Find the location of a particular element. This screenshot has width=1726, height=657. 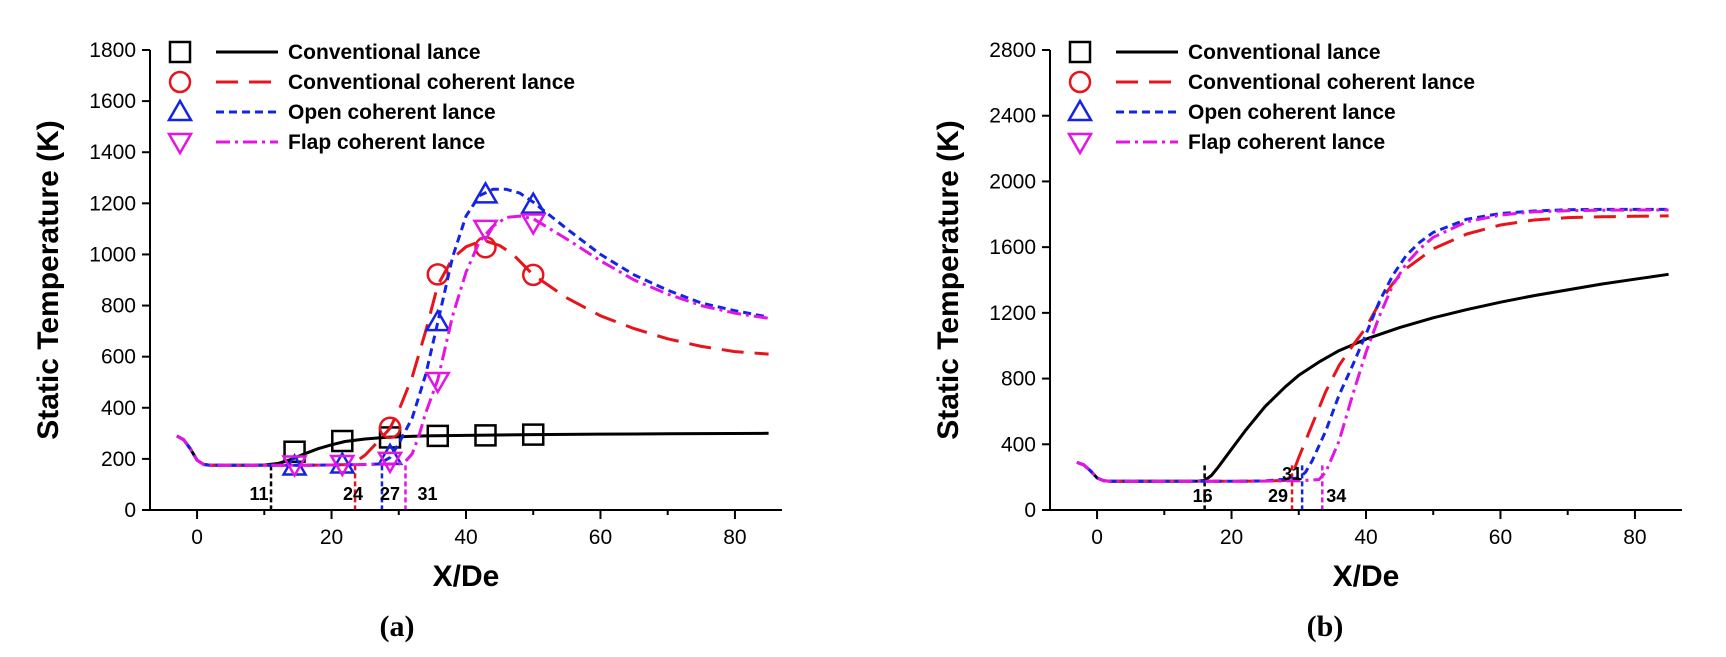

y-tick-label-a: 1200 is located at coordinates (112, 203).